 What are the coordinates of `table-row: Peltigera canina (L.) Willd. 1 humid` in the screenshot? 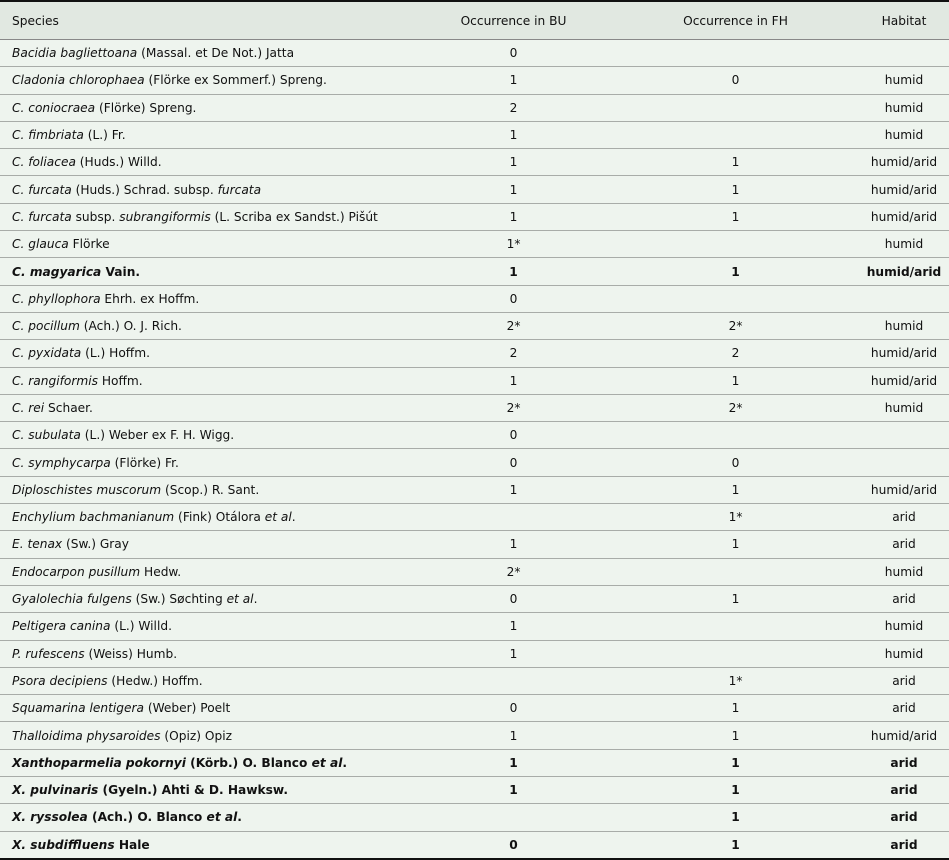 It's located at (474, 626).